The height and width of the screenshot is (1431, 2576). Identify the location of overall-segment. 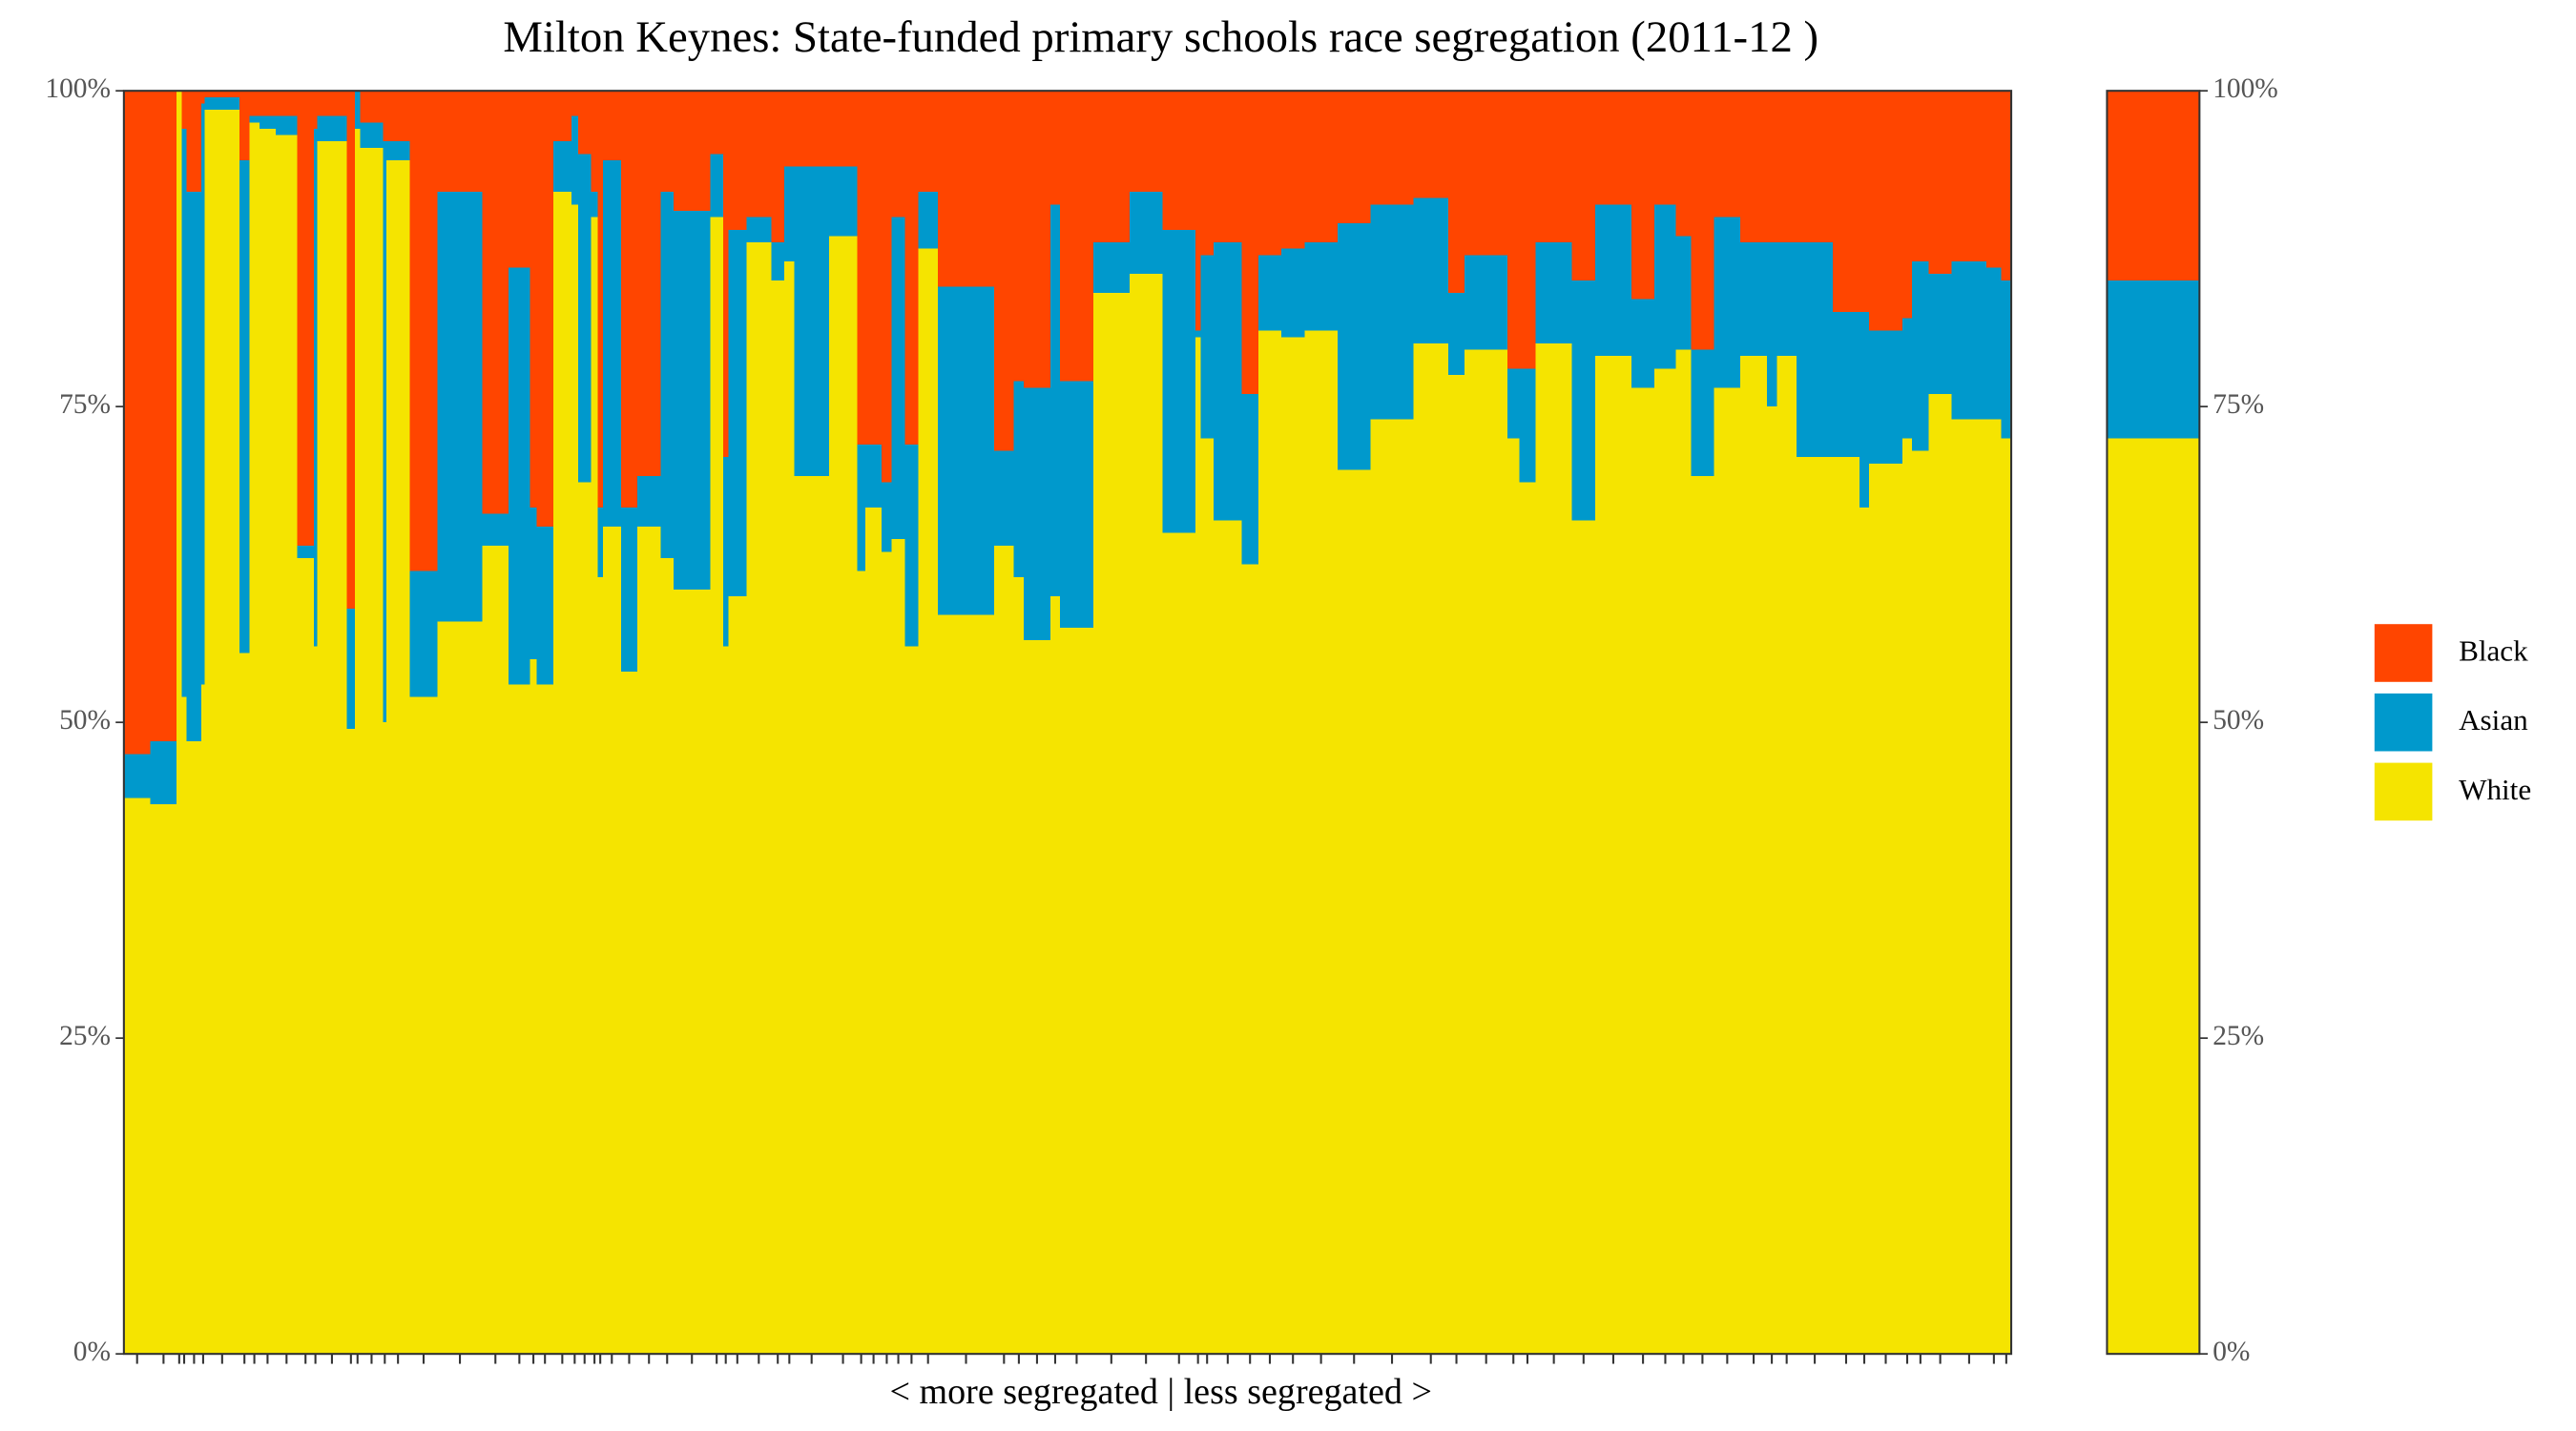
(2153, 185).